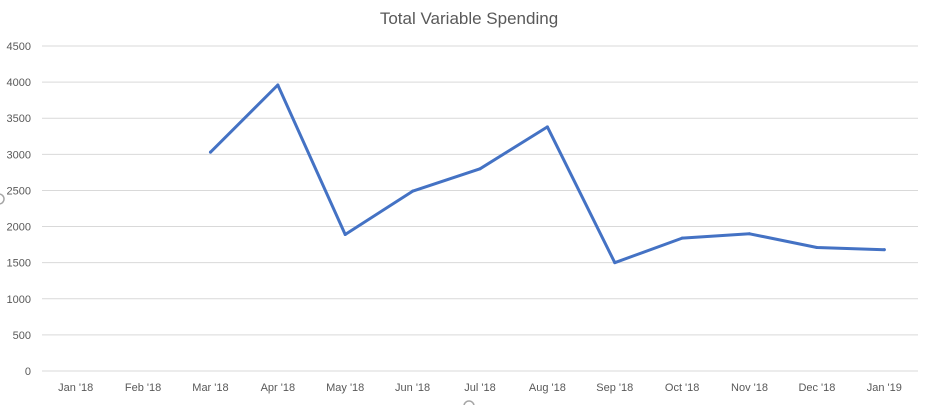  What do you see at coordinates (469, 402) in the screenshot?
I see `bottom-resize-handle` at bounding box center [469, 402].